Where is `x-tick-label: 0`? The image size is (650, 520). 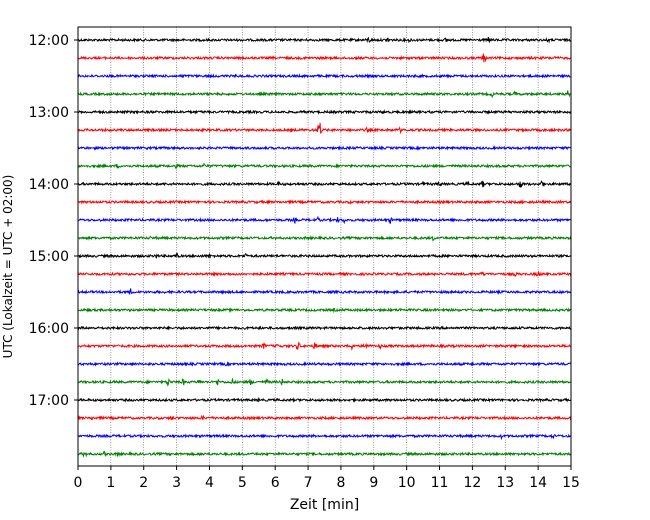
x-tick-label: 0 is located at coordinates (78, 483).